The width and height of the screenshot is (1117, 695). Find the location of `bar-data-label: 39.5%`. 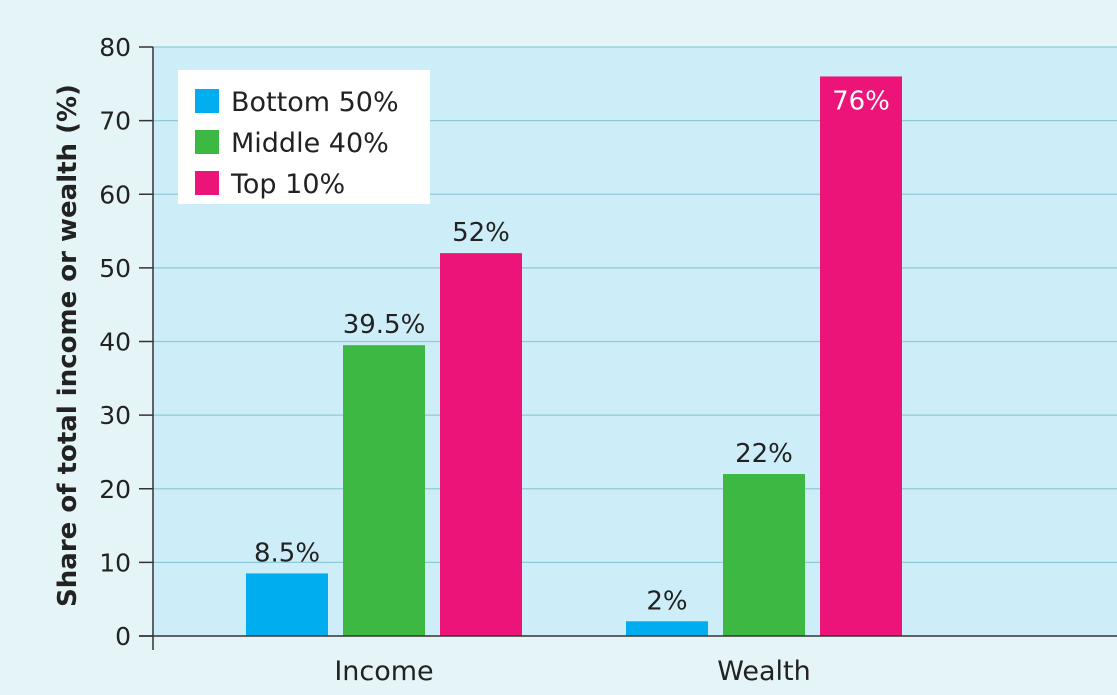

bar-data-label: 39.5% is located at coordinates (384, 325).